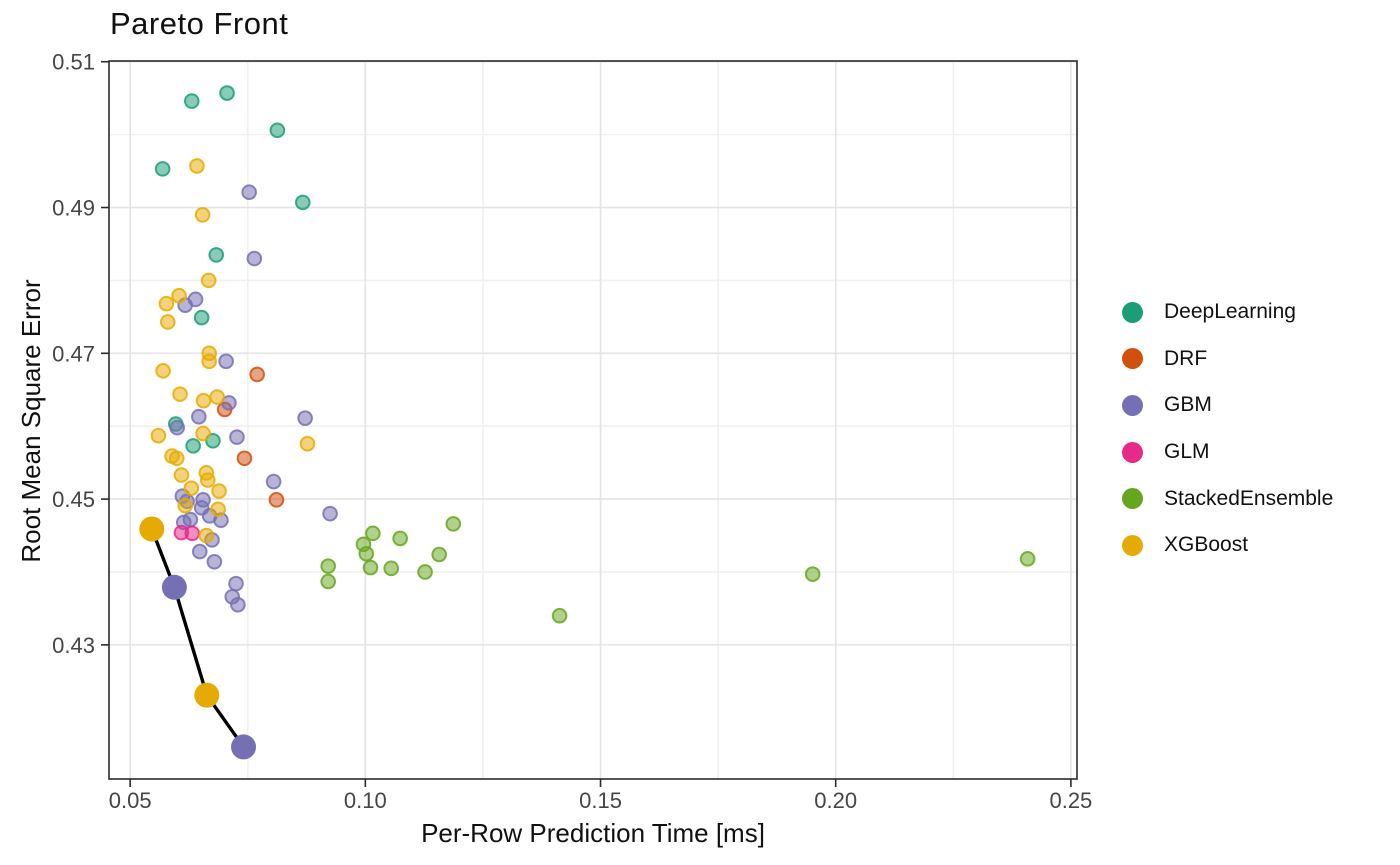  Describe the element at coordinates (253, 398) in the screenshot. I see `series-GBM` at that location.